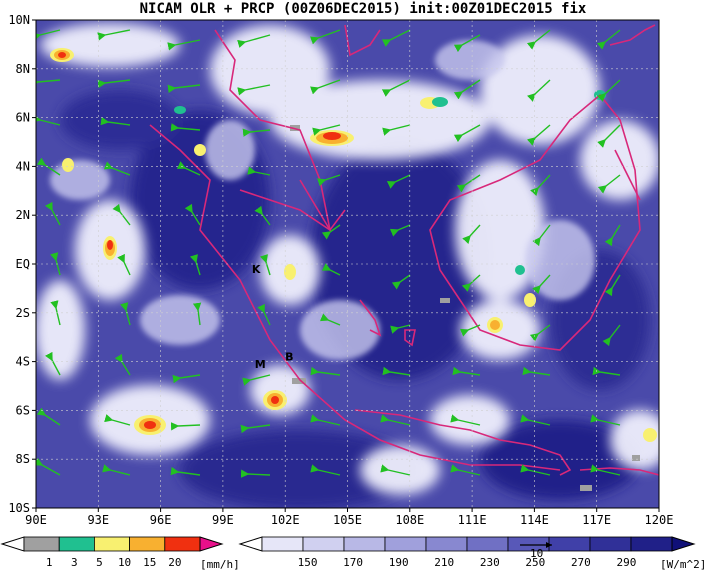  I want to click on precipitation-colorbar: 1 3 5 10 15 20, so click(112, 552).